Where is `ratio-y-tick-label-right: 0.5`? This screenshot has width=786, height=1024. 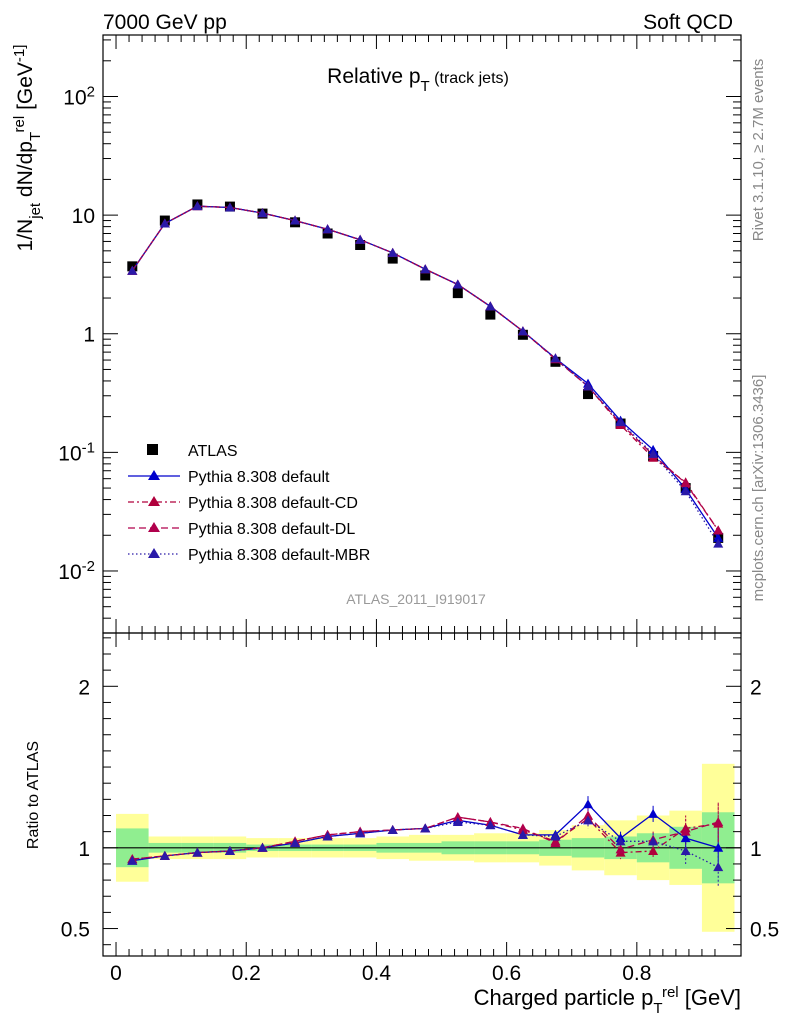 ratio-y-tick-label-right: 0.5 is located at coordinates (764, 930).